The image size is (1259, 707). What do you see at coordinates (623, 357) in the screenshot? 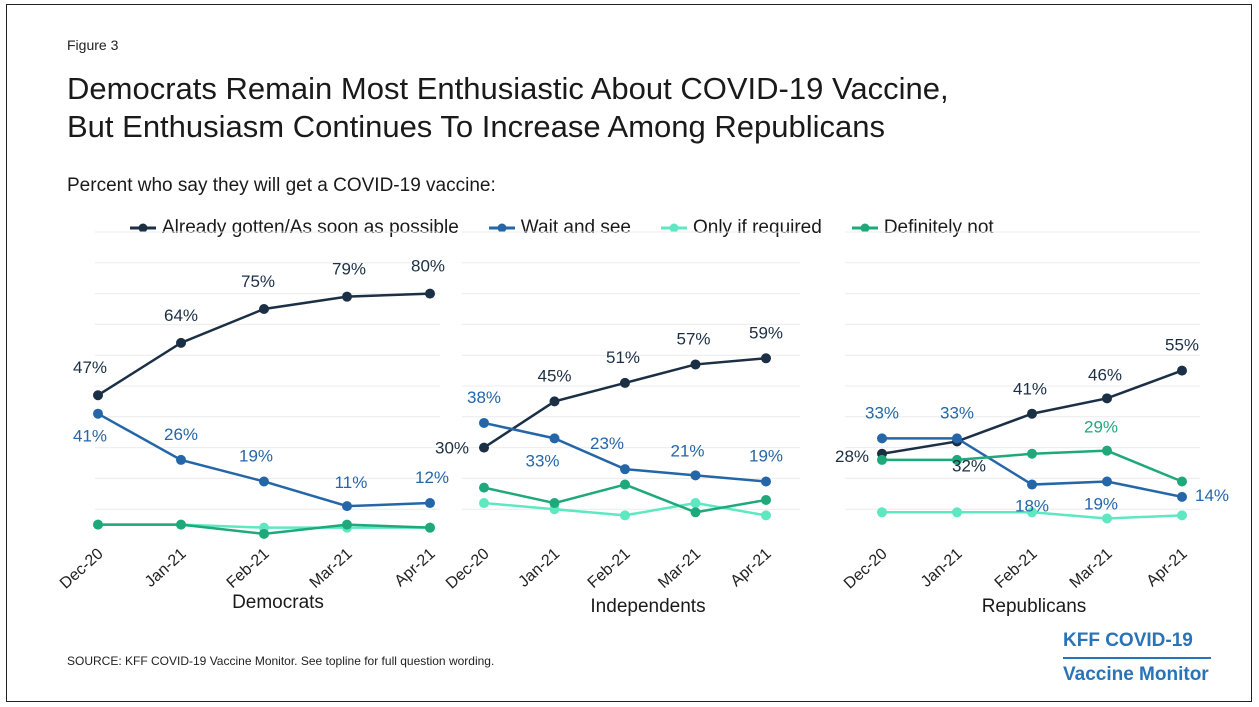
I see `data-label-already: 51%` at bounding box center [623, 357].